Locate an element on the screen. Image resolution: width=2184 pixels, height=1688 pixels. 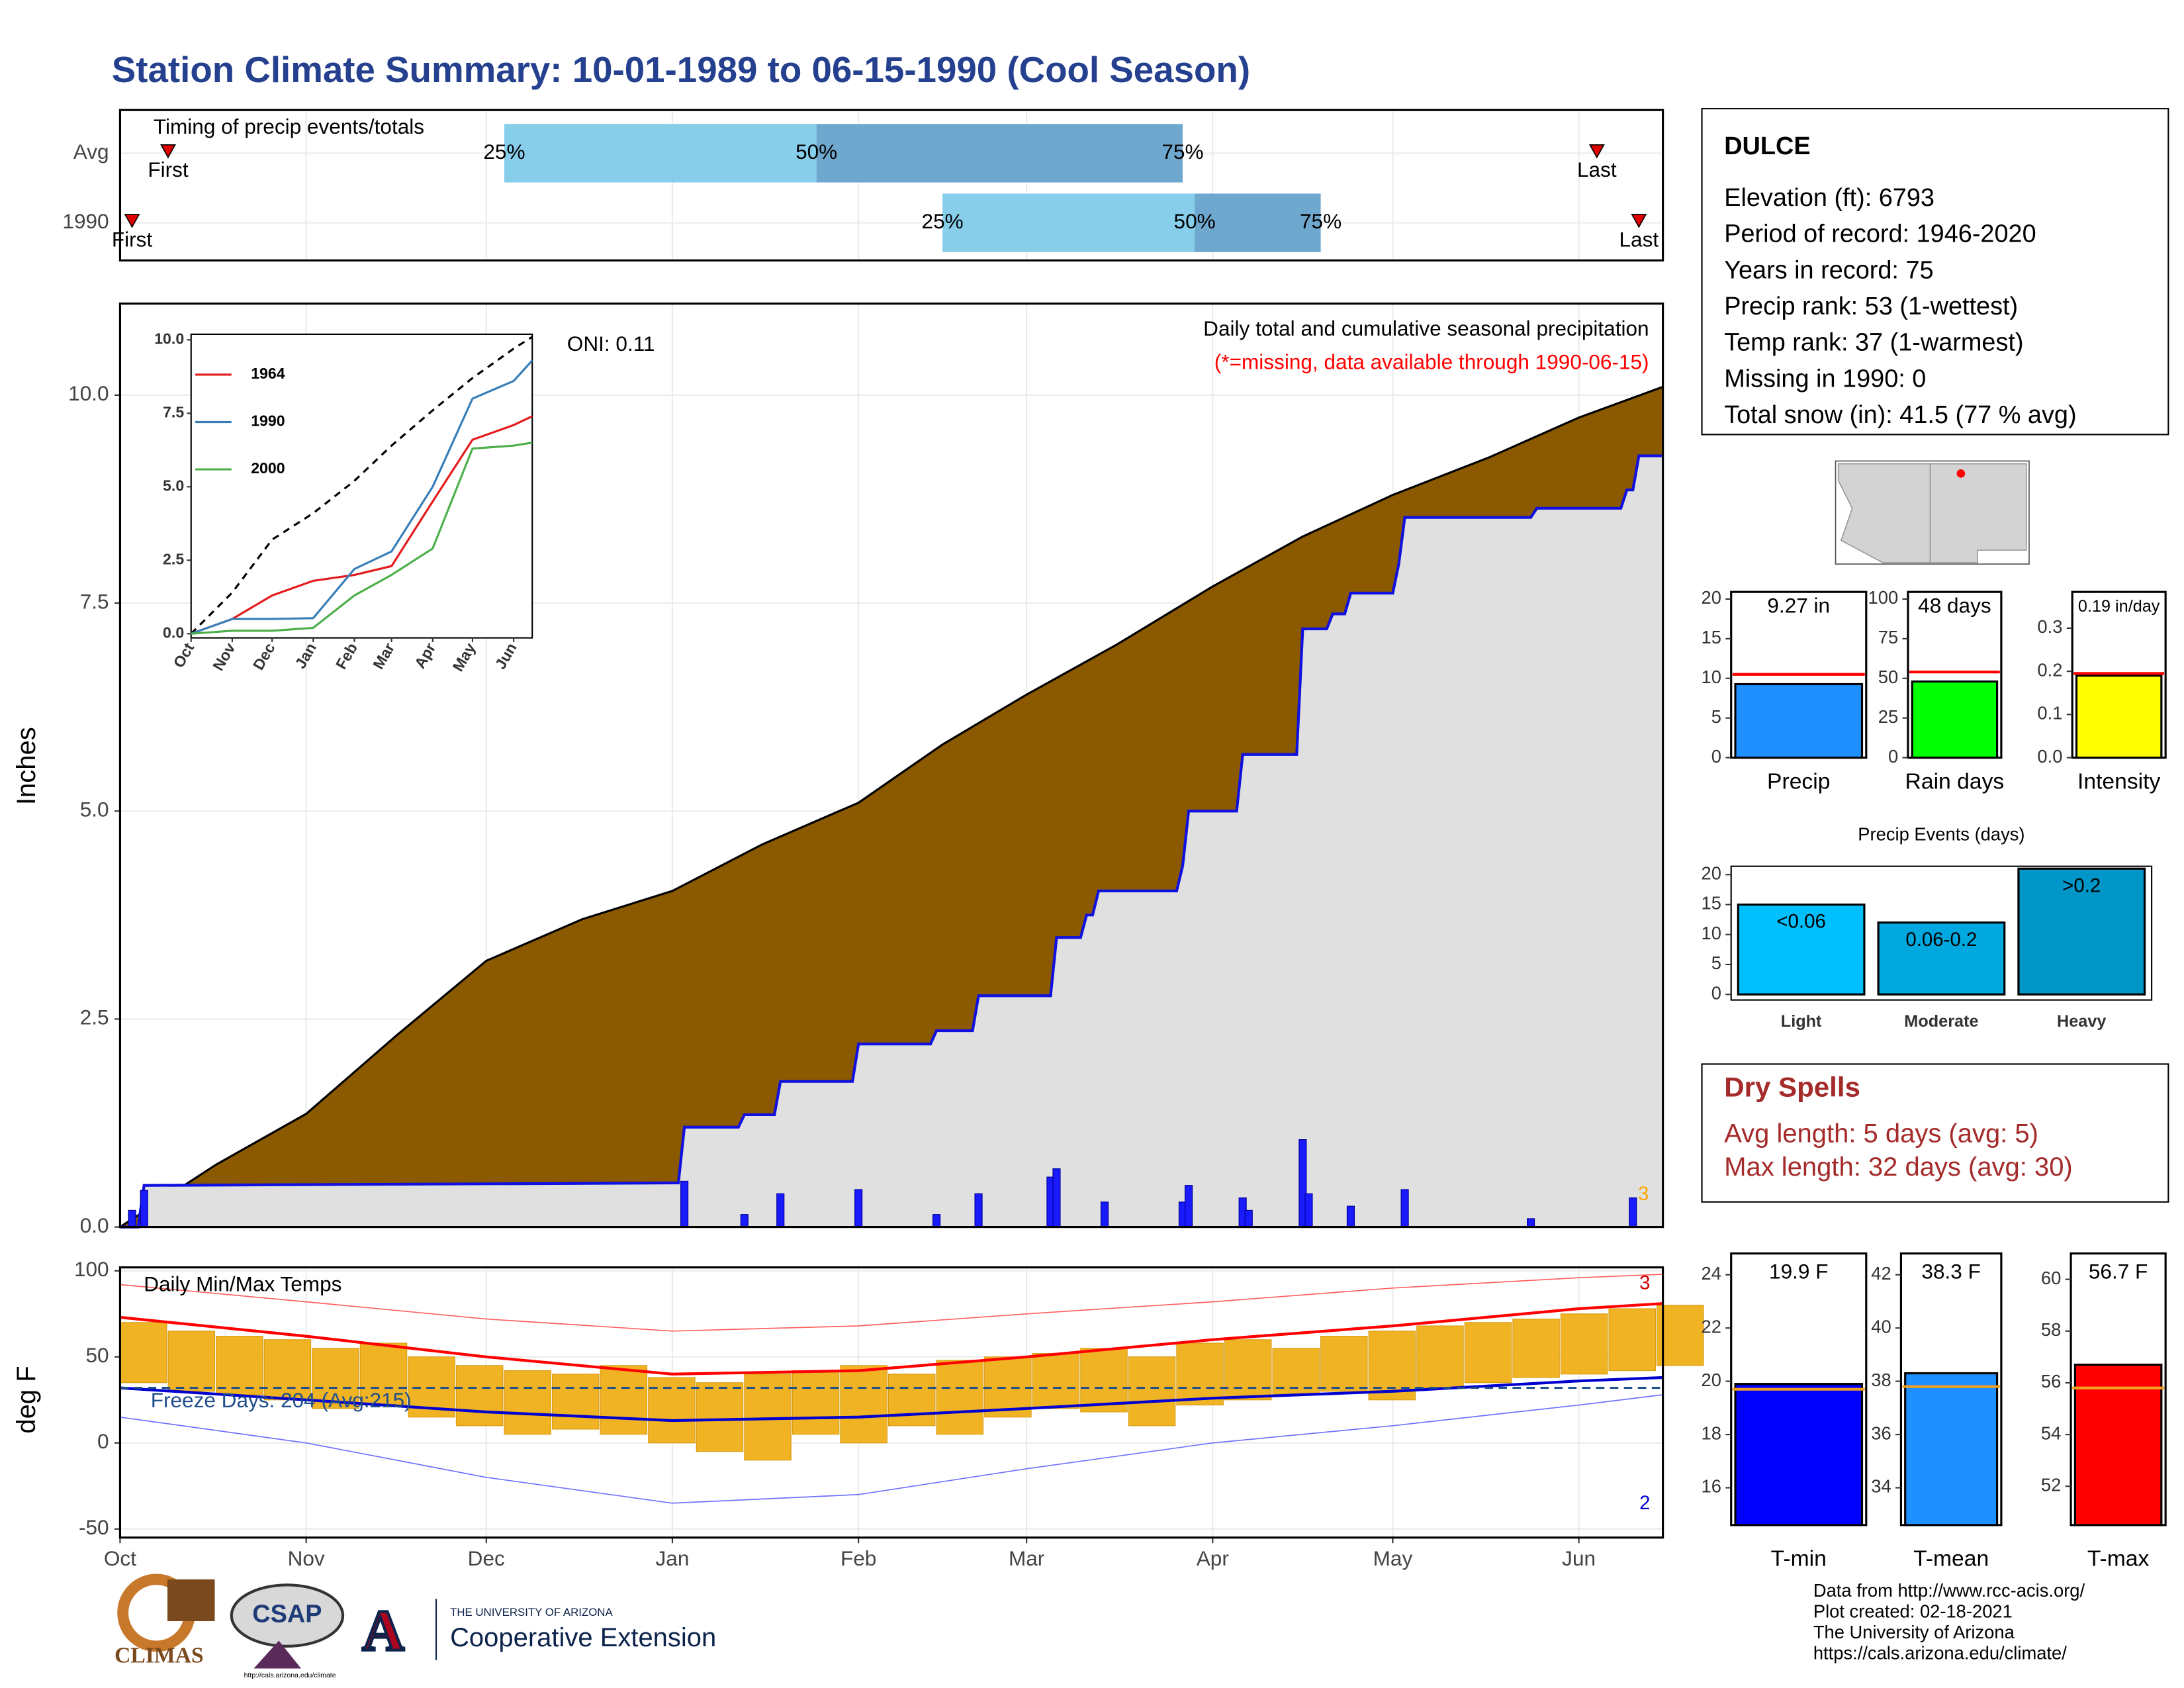
station-line: Elevation (ft): 6793 is located at coordinates (1829, 198).